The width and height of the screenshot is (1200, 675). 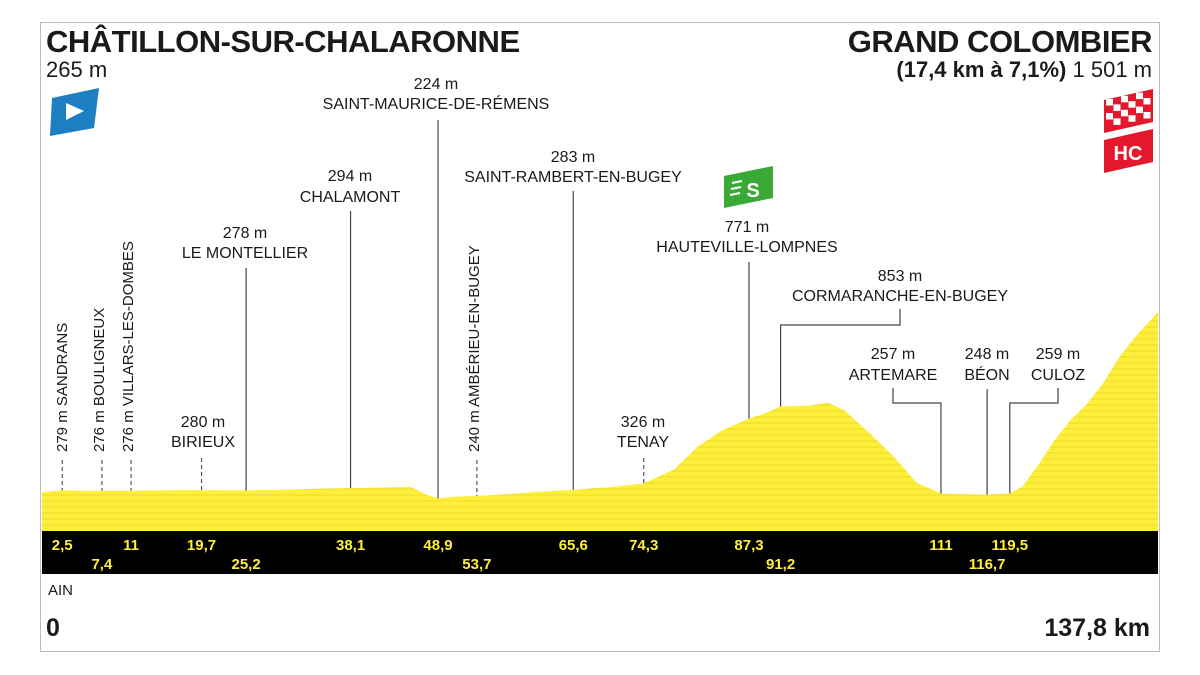 What do you see at coordinates (1128, 154) in the screenshot?
I see `hc-badge-text: HC` at bounding box center [1128, 154].